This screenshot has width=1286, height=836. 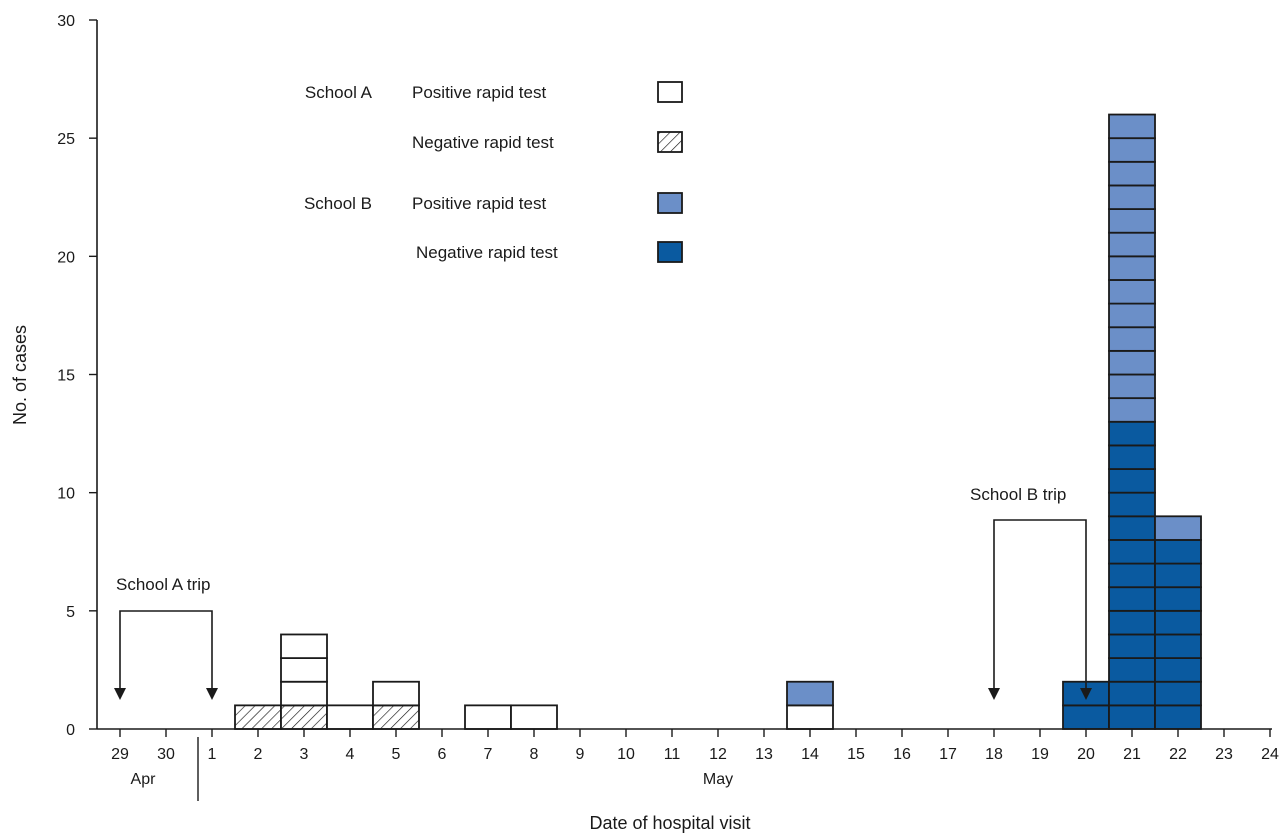 What do you see at coordinates (626, 754) in the screenshot?
I see `x-tick-label: 10` at bounding box center [626, 754].